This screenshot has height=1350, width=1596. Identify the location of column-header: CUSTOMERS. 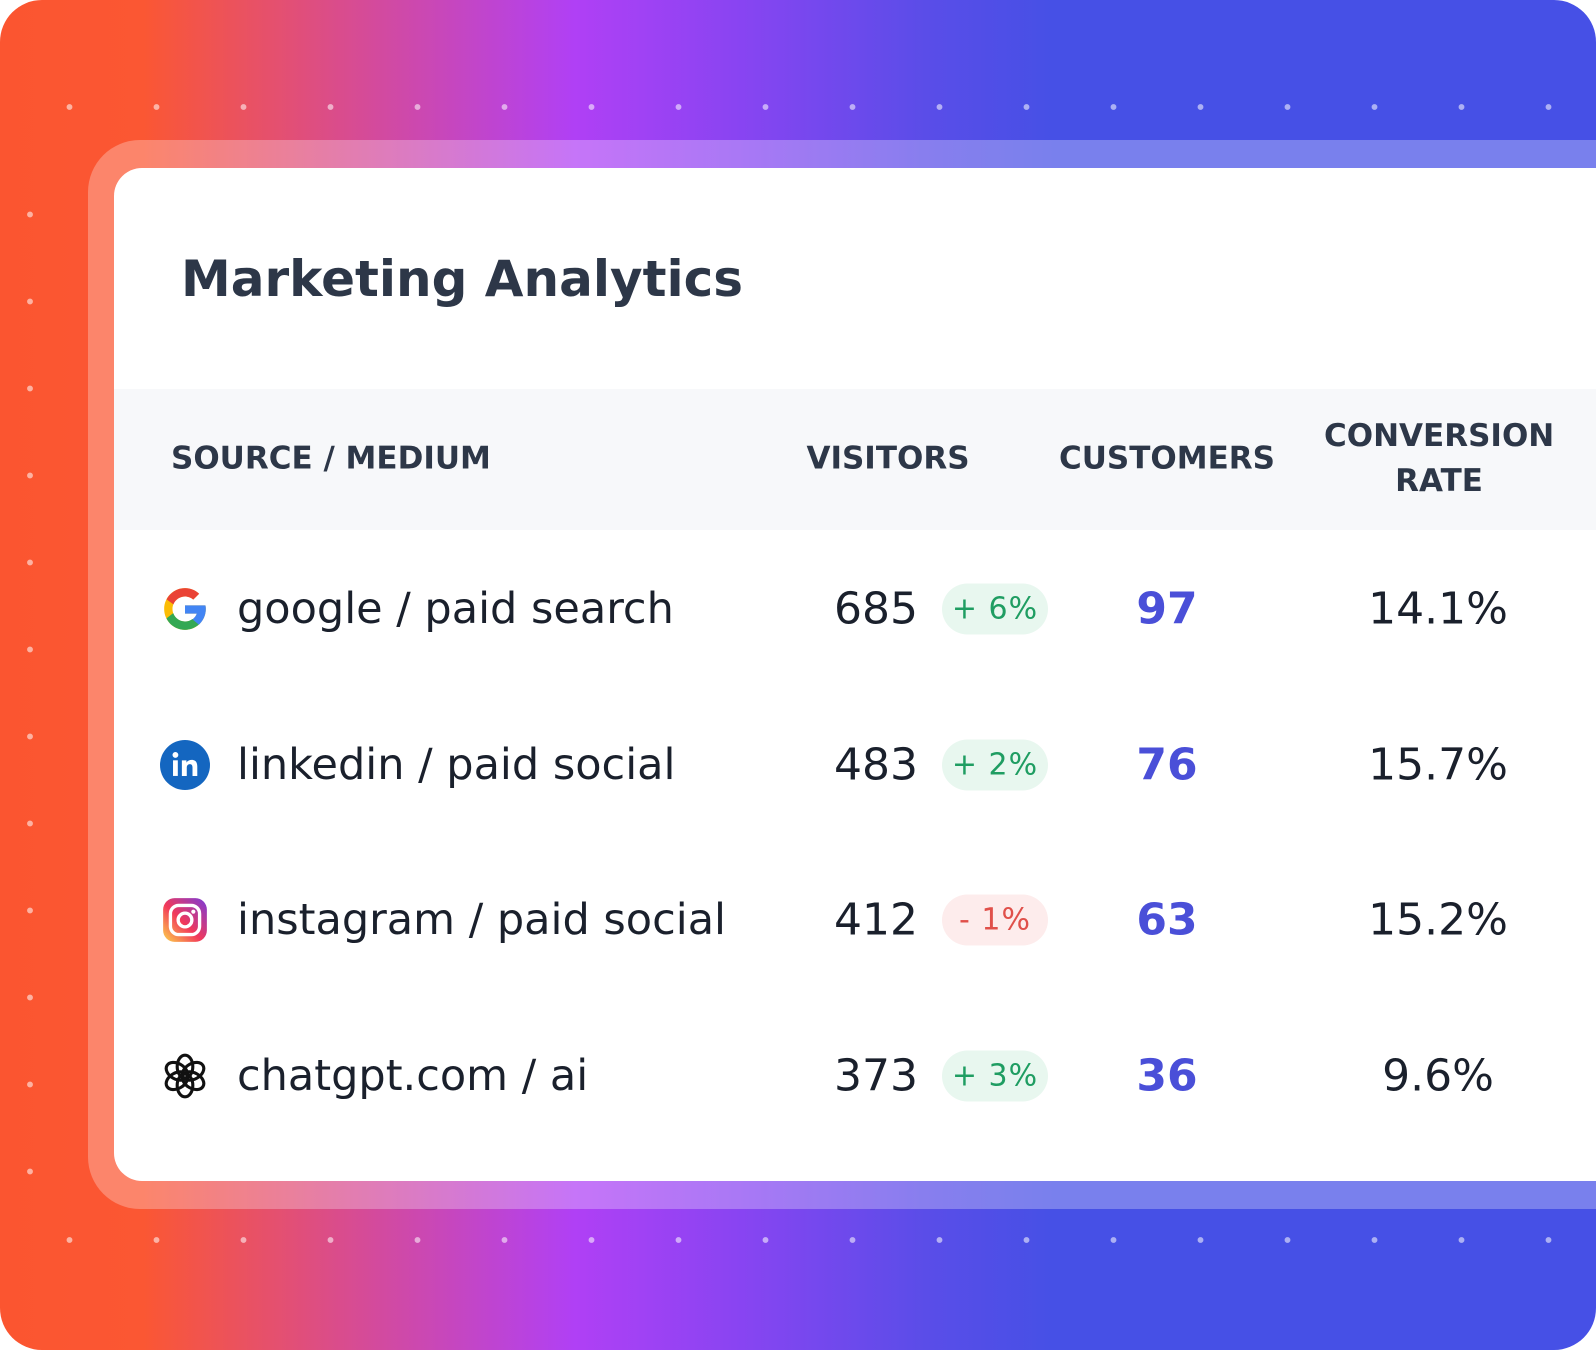
(1167, 458).